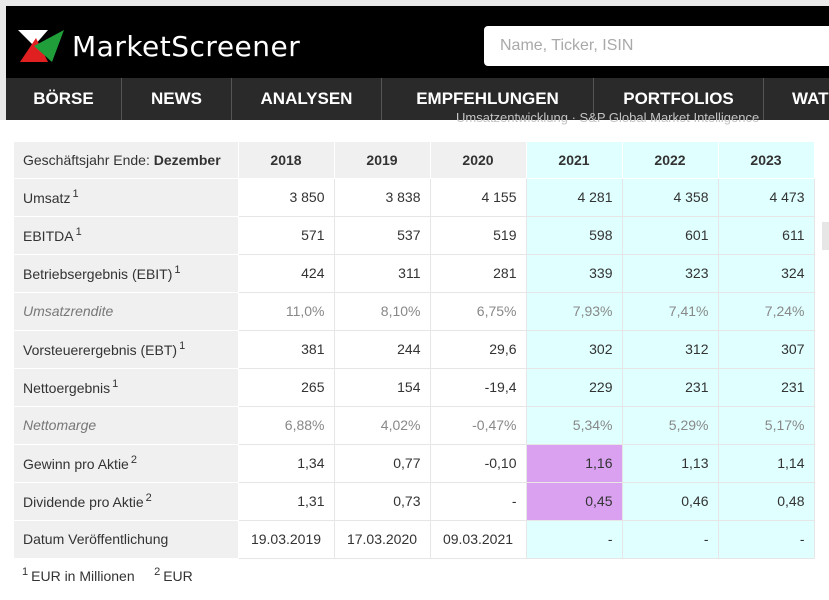  Describe the element at coordinates (488, 99) in the screenshot. I see `nav-item-empfehlungen: EMPFEHLUNGEN` at that location.